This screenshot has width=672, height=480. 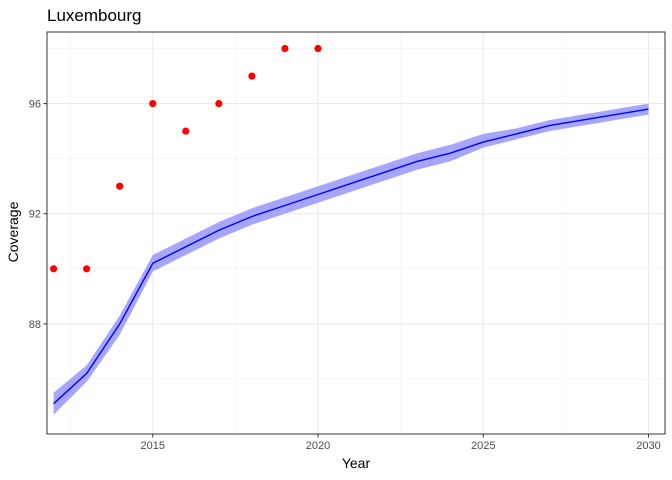 What do you see at coordinates (356, 463) in the screenshot?
I see `x-axis-title: Year` at bounding box center [356, 463].